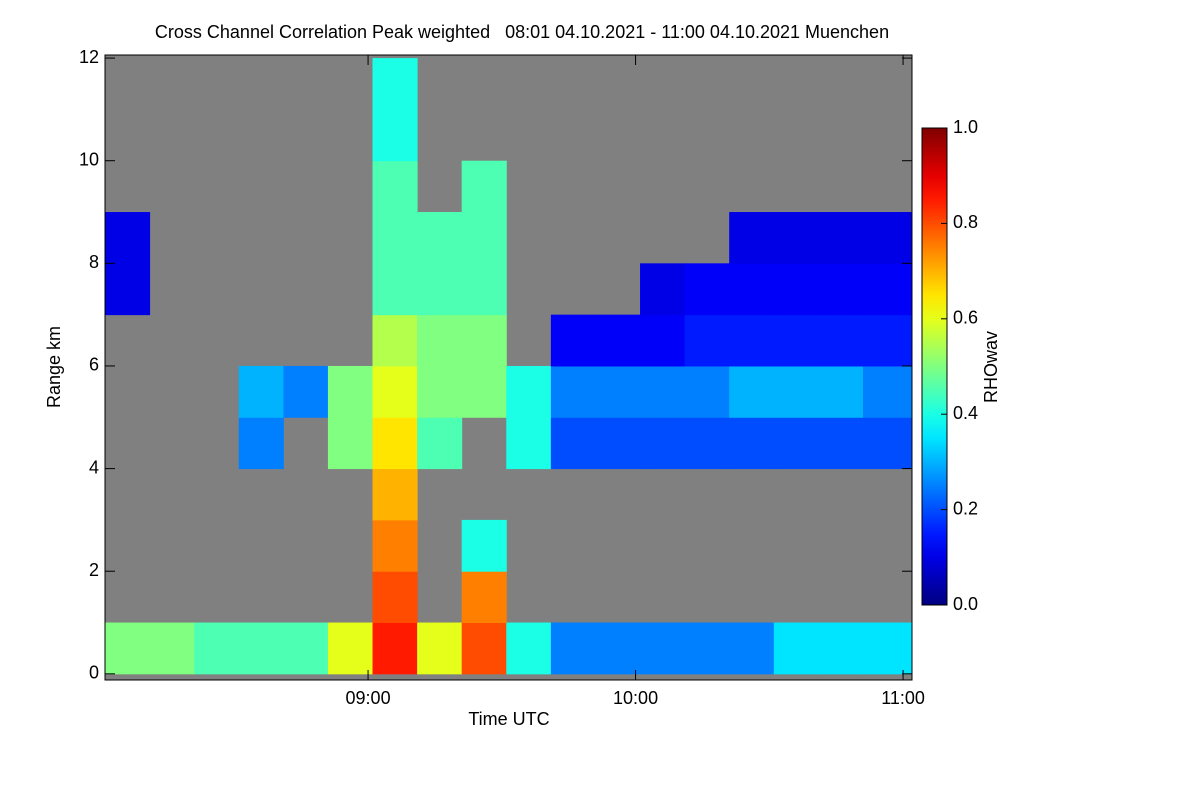  I want to click on colorbar-label: RHOwav, so click(991, 367).